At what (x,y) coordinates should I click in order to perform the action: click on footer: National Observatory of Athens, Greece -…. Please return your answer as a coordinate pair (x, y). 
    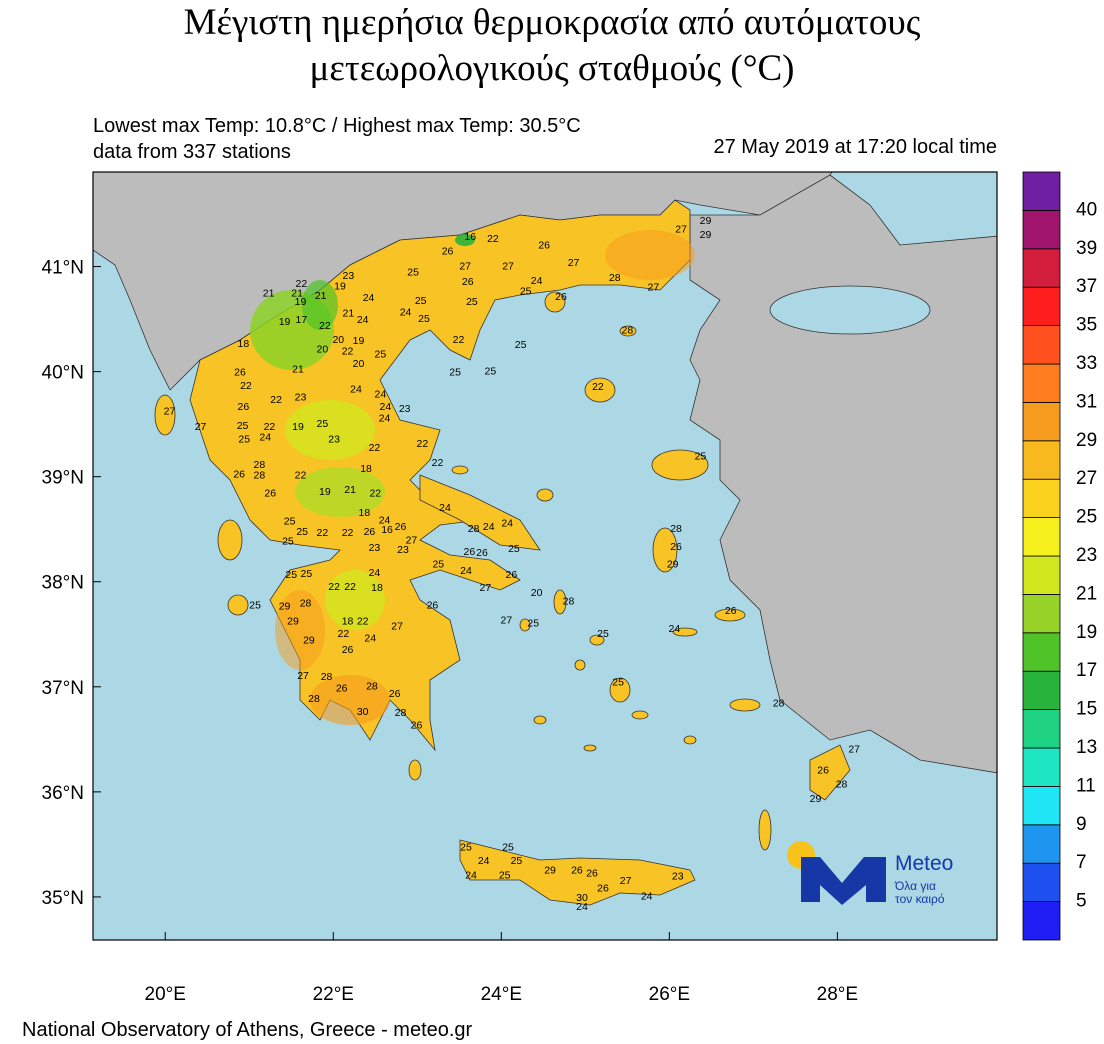
    Looking at the image, I should click on (247, 1030).